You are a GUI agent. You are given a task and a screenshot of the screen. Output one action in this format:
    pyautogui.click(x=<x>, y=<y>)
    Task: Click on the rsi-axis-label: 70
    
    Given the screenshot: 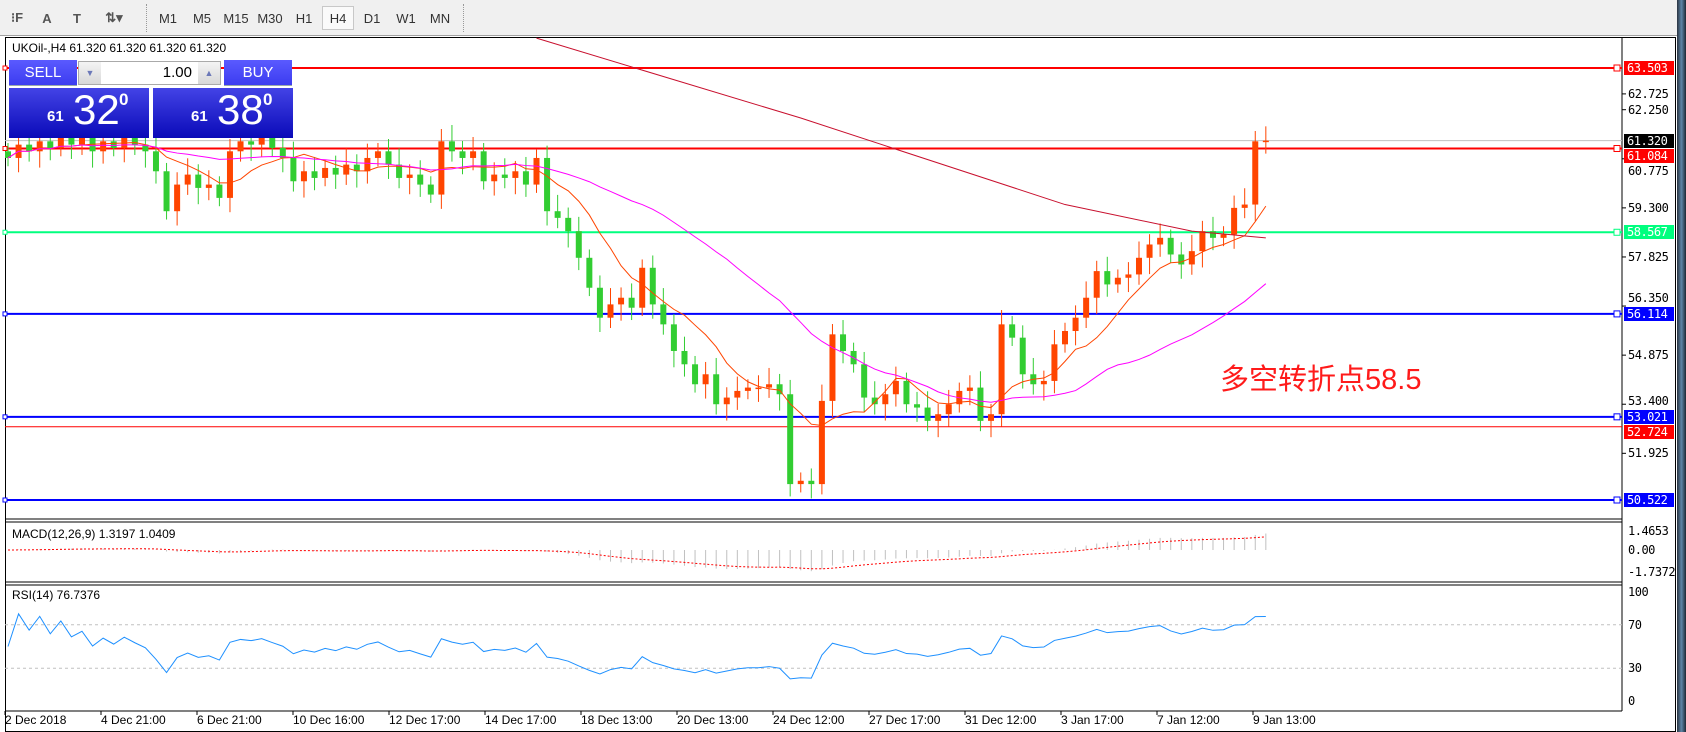 What is the action you would take?
    pyautogui.click(x=1635, y=624)
    